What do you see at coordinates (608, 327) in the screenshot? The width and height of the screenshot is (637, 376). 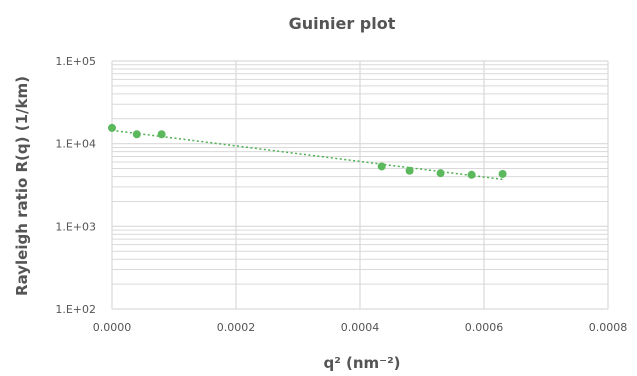 I see `x-tick-label: 0.0008` at bounding box center [608, 327].